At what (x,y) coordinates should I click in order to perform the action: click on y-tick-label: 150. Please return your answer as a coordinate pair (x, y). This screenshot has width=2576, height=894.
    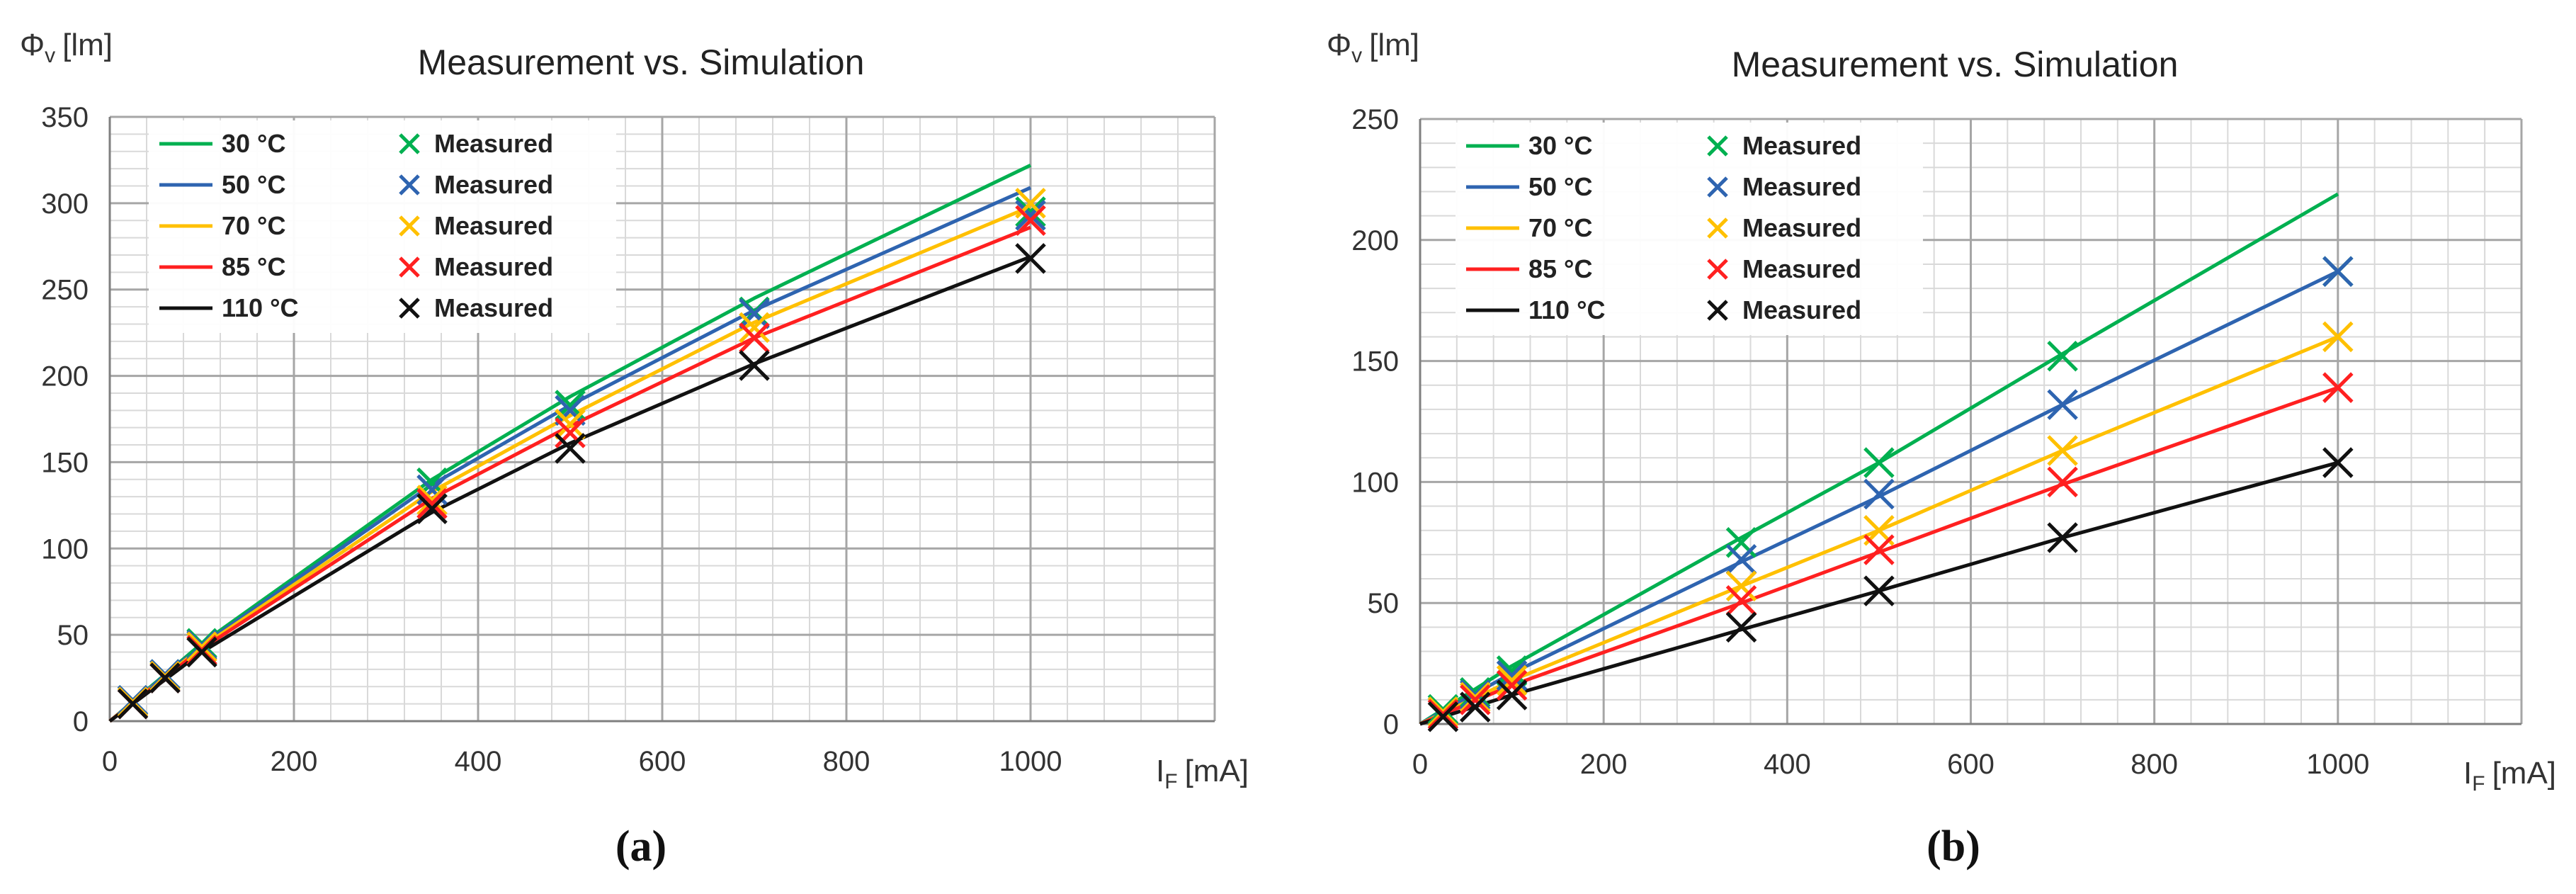
    Looking at the image, I should click on (1375, 362).